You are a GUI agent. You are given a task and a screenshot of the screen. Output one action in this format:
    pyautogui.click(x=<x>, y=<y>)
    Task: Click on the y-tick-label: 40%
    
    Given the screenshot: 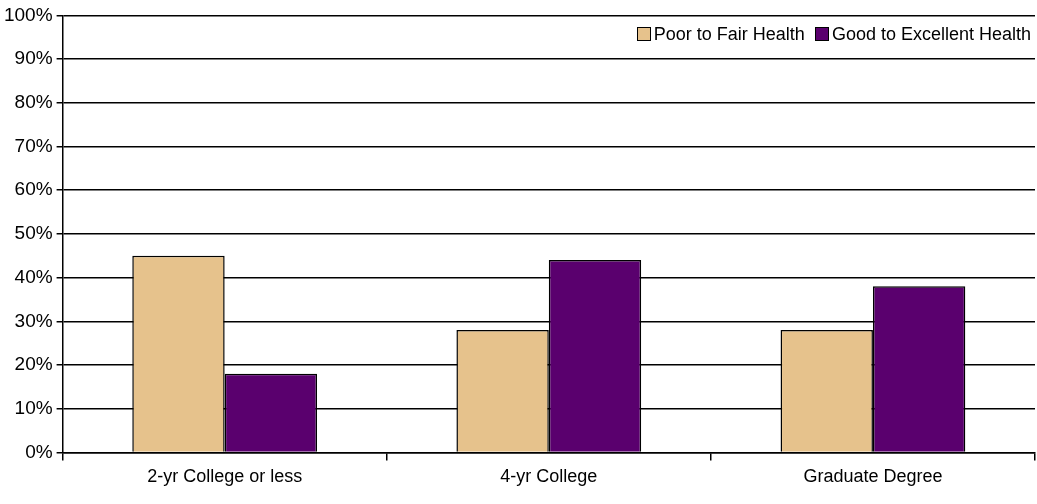 What is the action you would take?
    pyautogui.click(x=33, y=276)
    